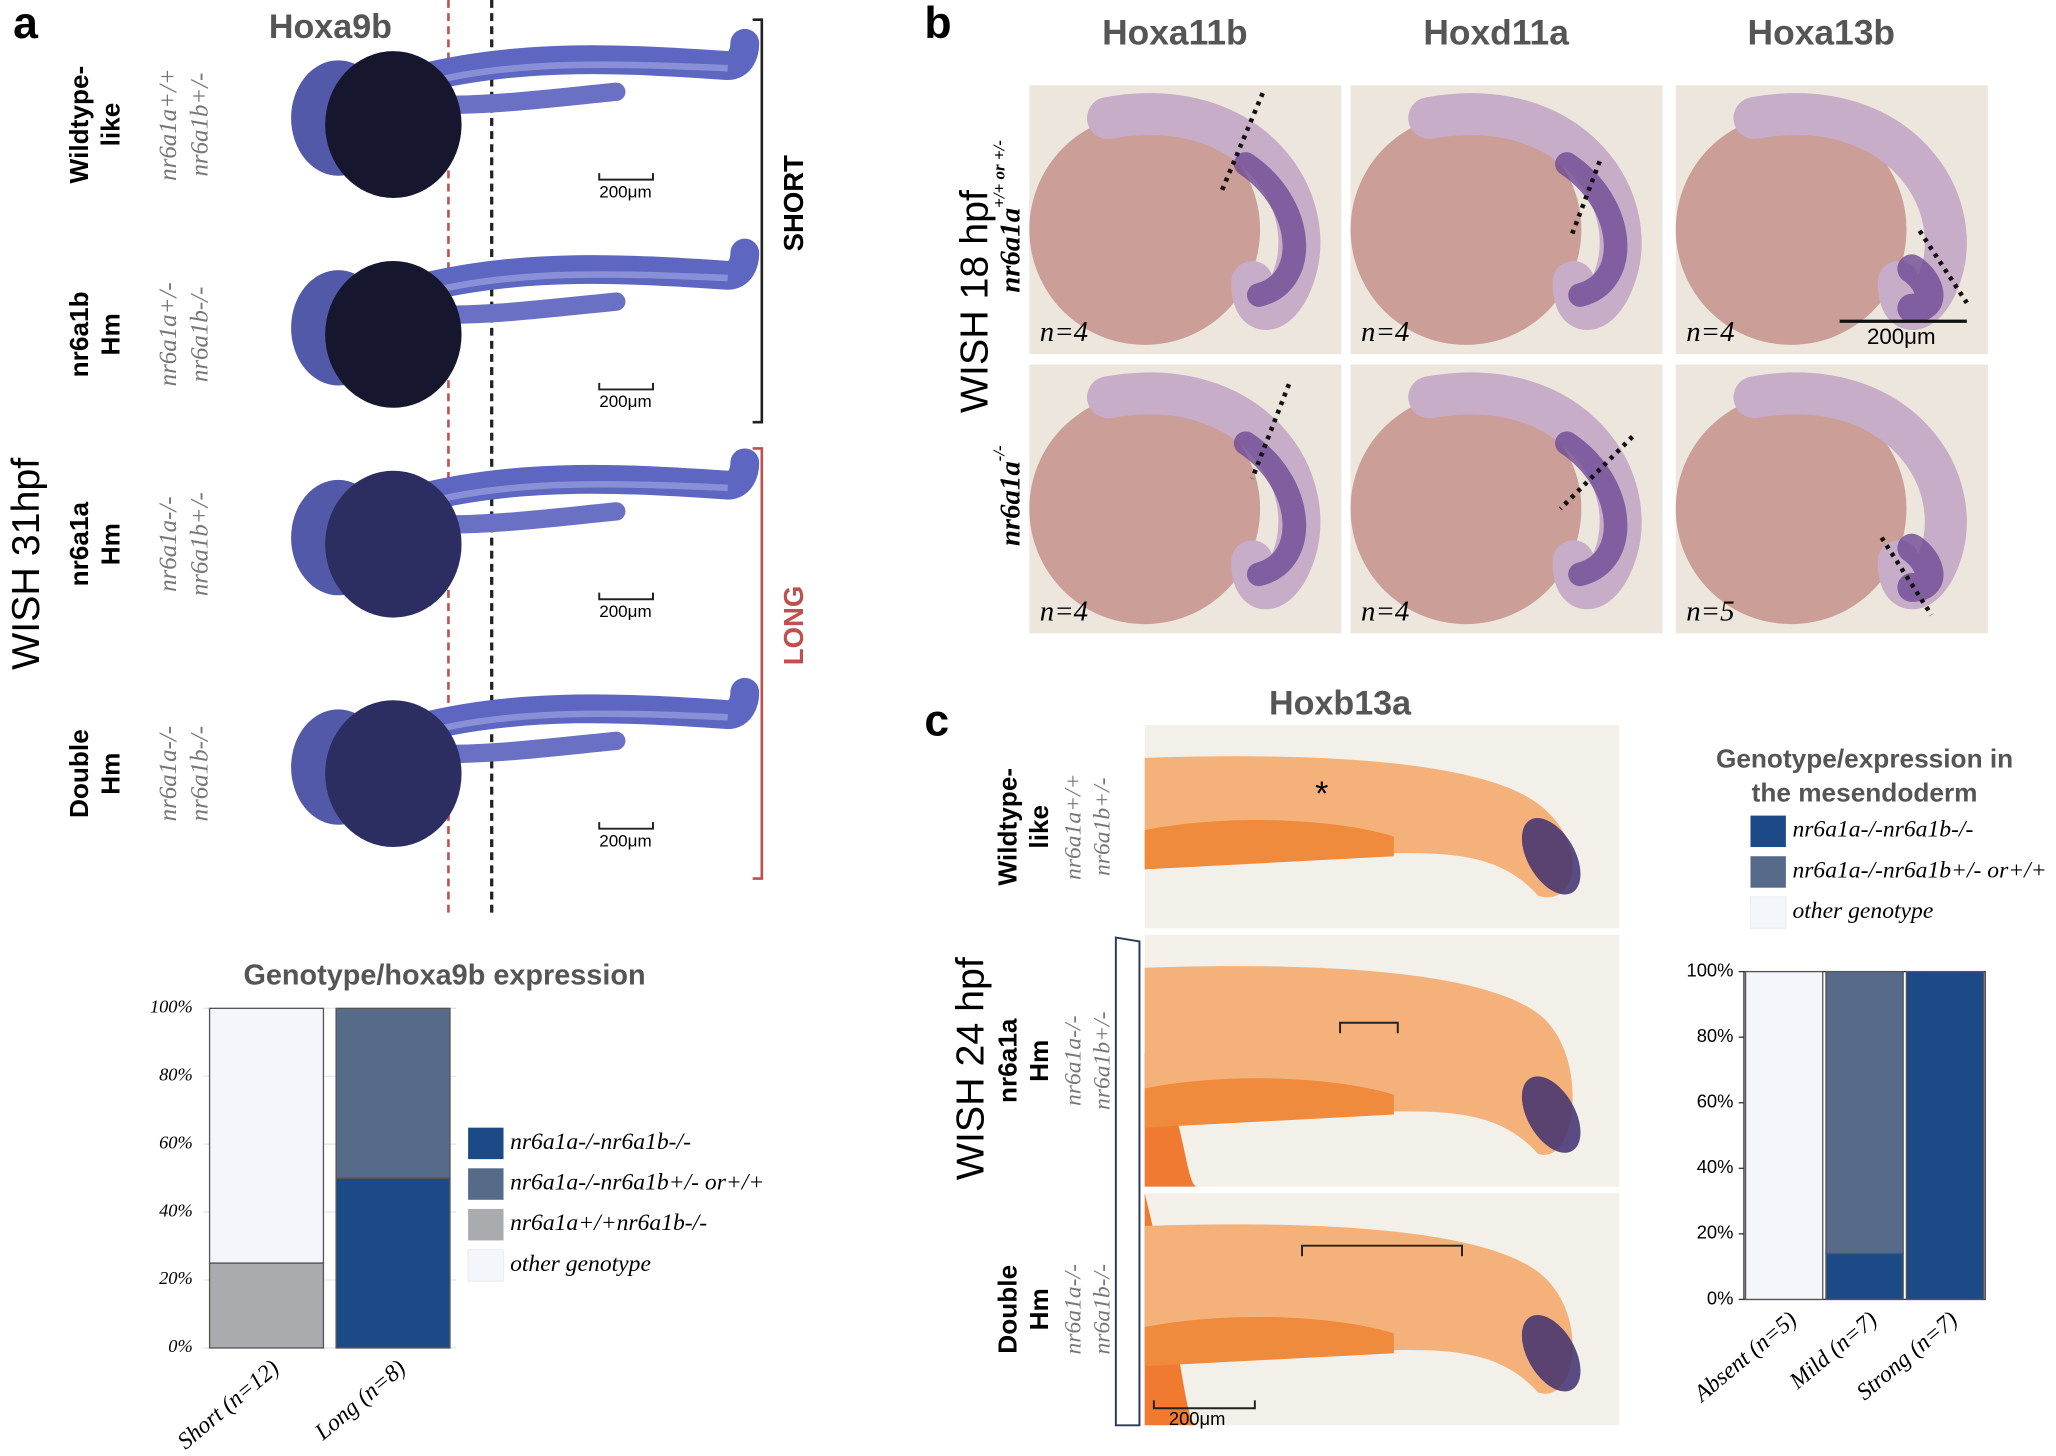 Image resolution: width=2056 pixels, height=1456 pixels. Describe the element at coordinates (793, 625) in the screenshot. I see `bracket-label: LONG` at that location.